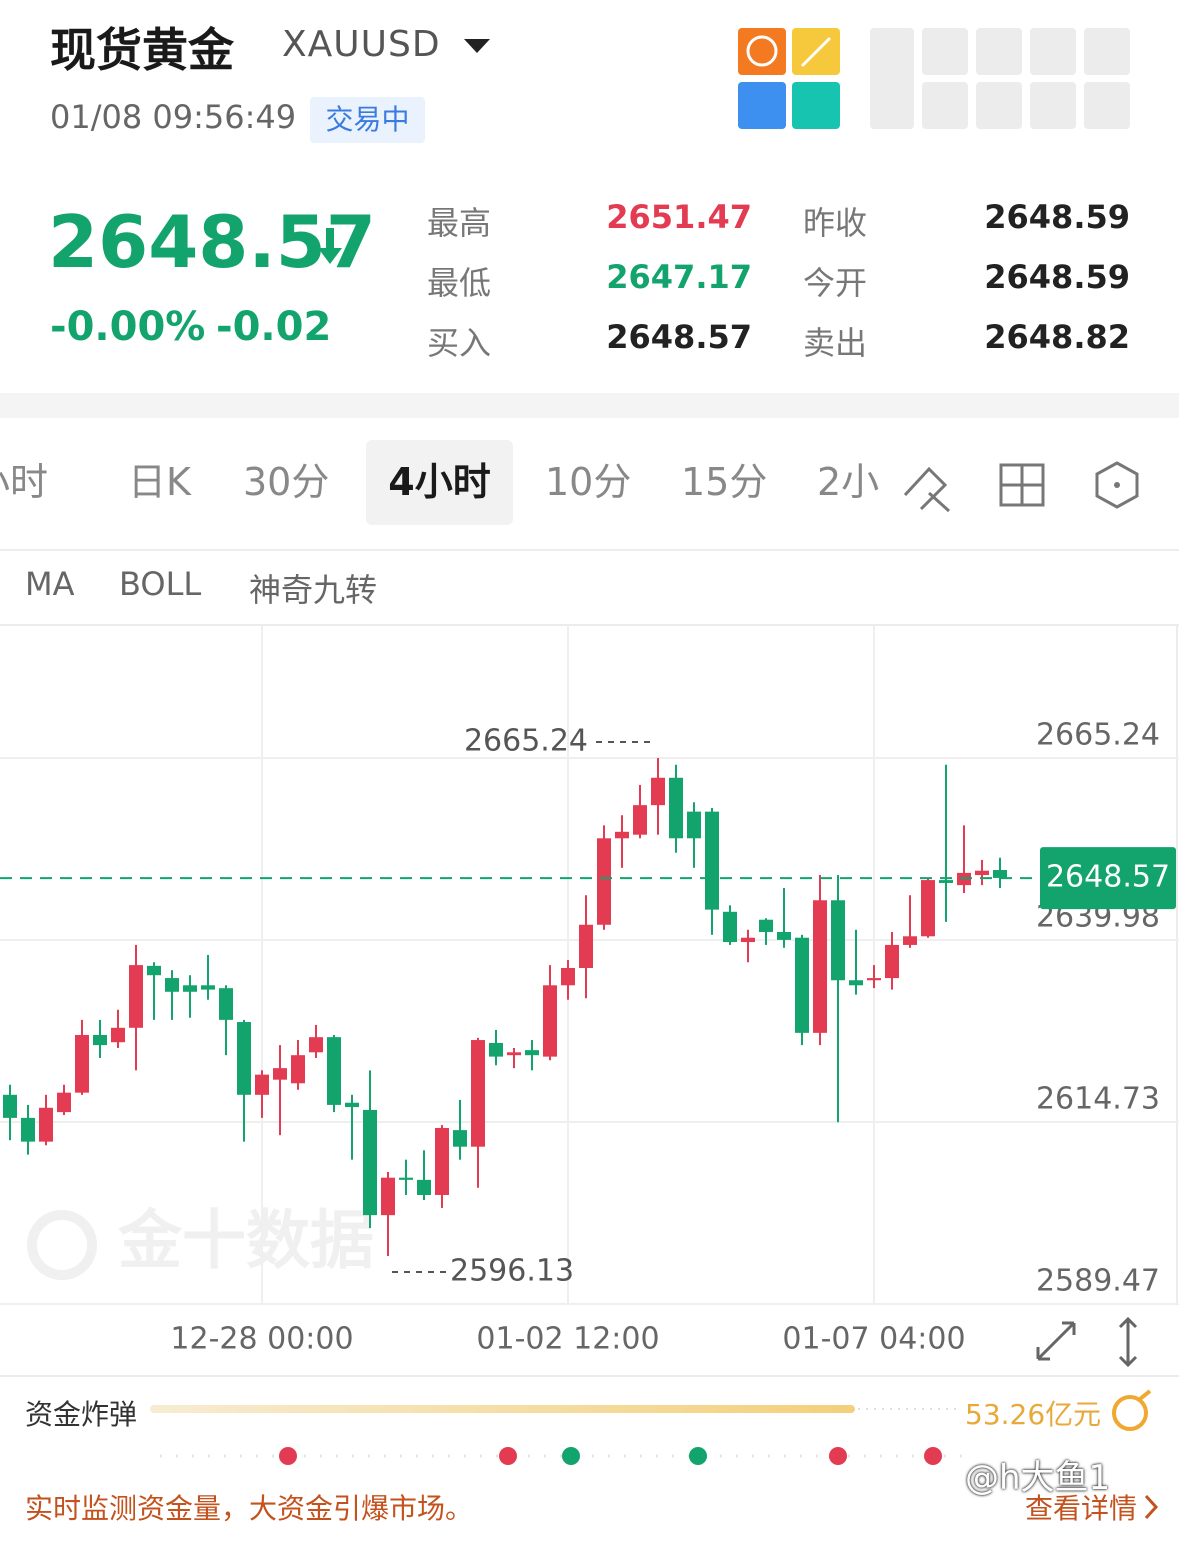 The image size is (1179, 1542). Describe the element at coordinates (477, 46) in the screenshot. I see `dropdown-icon` at that location.